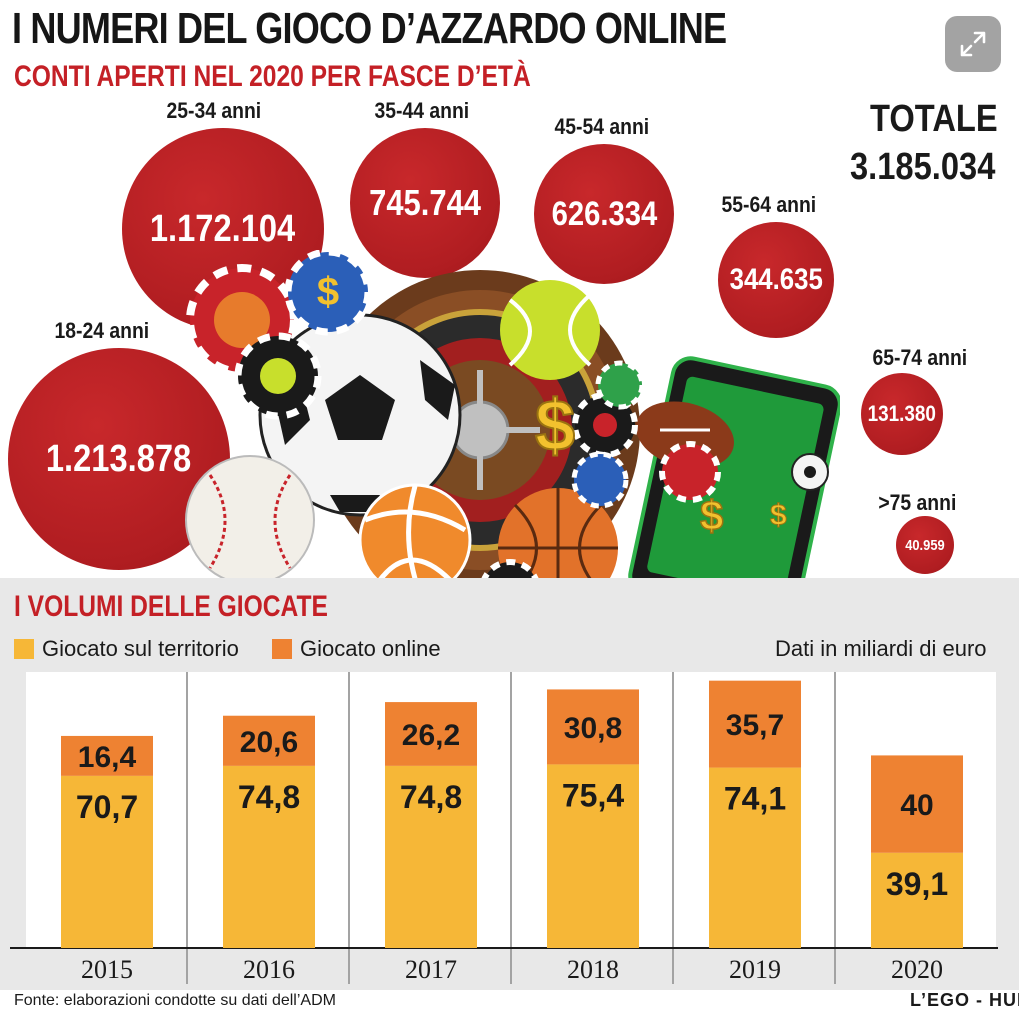  I want to click on data-label-online-2016: 20,6, so click(269, 742).